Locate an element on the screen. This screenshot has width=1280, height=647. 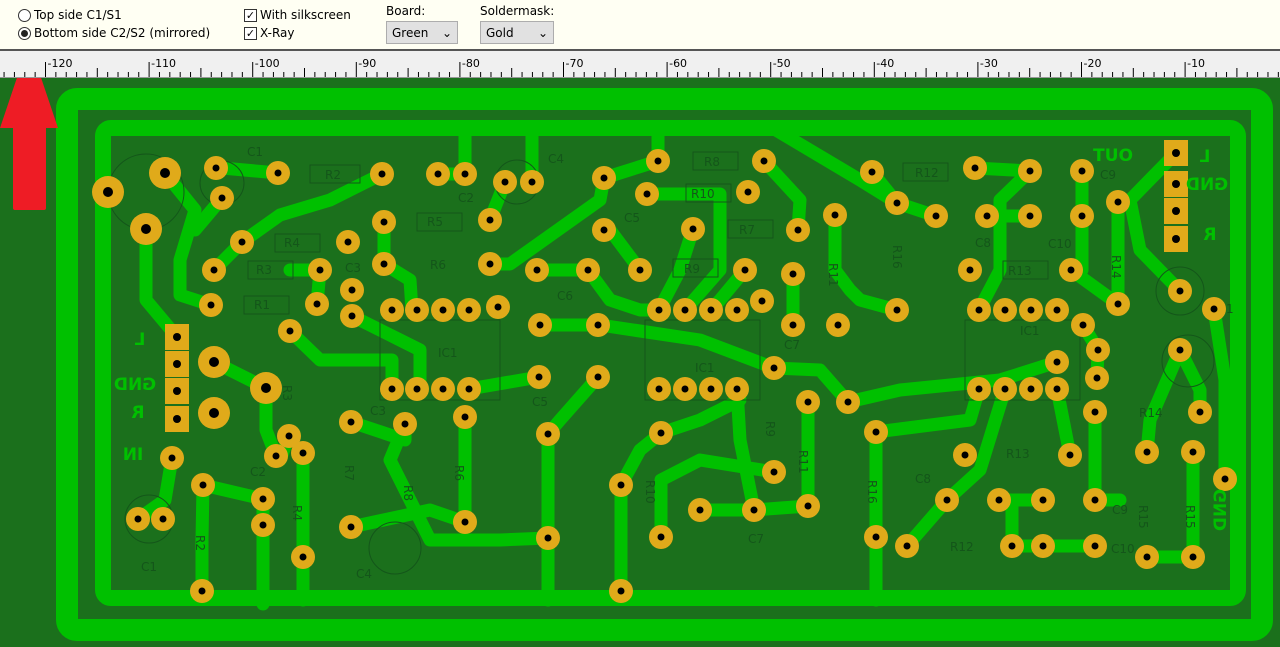
board-color-select: Green ⌄ is located at coordinates (422, 32).